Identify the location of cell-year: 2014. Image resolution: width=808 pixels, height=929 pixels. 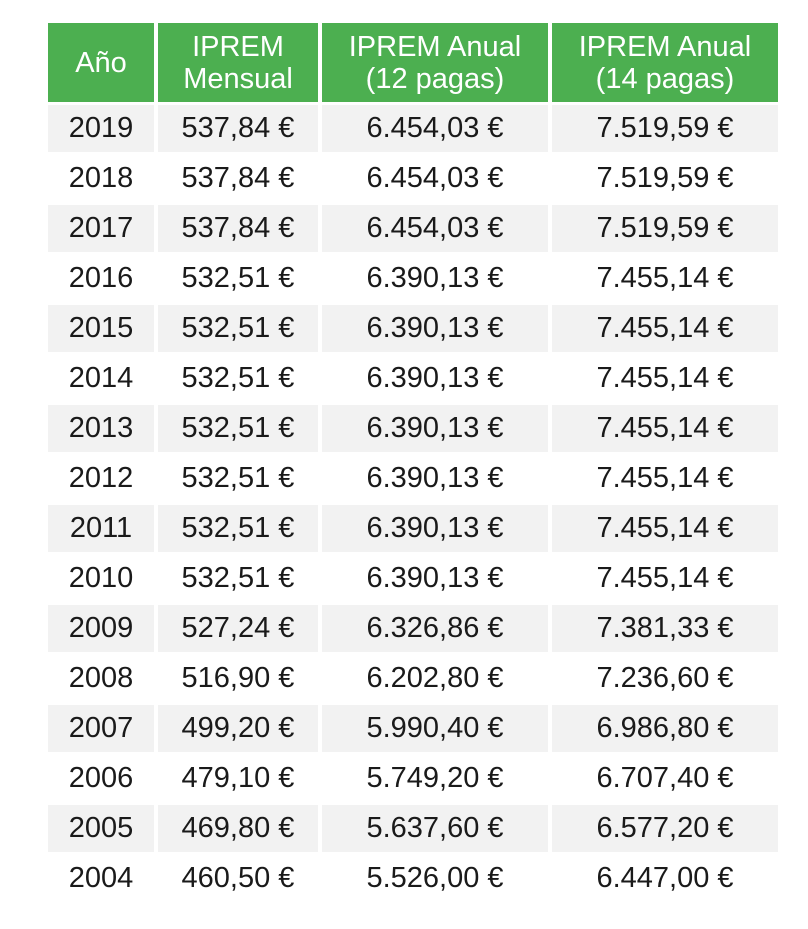
(101, 378).